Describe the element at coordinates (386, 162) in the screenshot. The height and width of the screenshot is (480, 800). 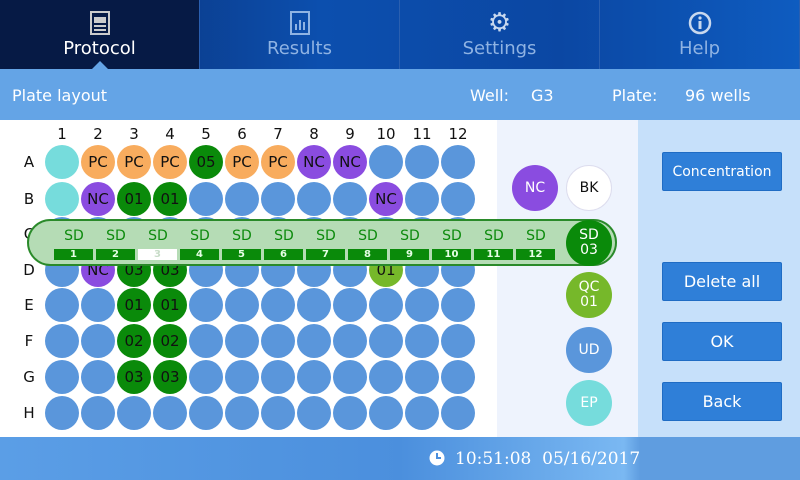
I see `well-A10` at that location.